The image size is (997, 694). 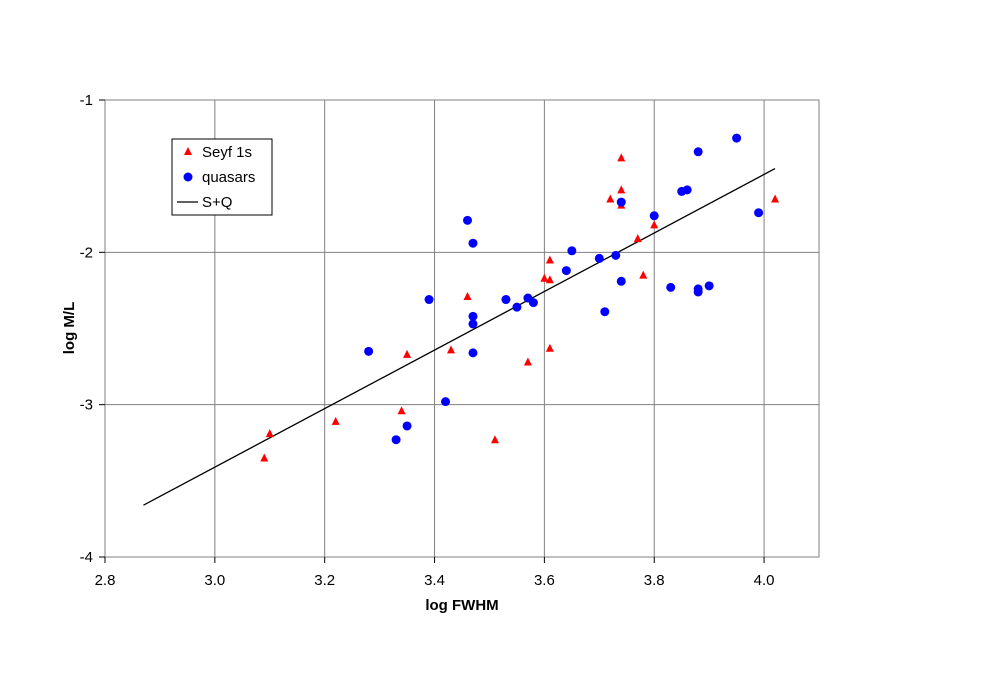 What do you see at coordinates (228, 177) in the screenshot?
I see `legend-label-quasars: quasars` at bounding box center [228, 177].